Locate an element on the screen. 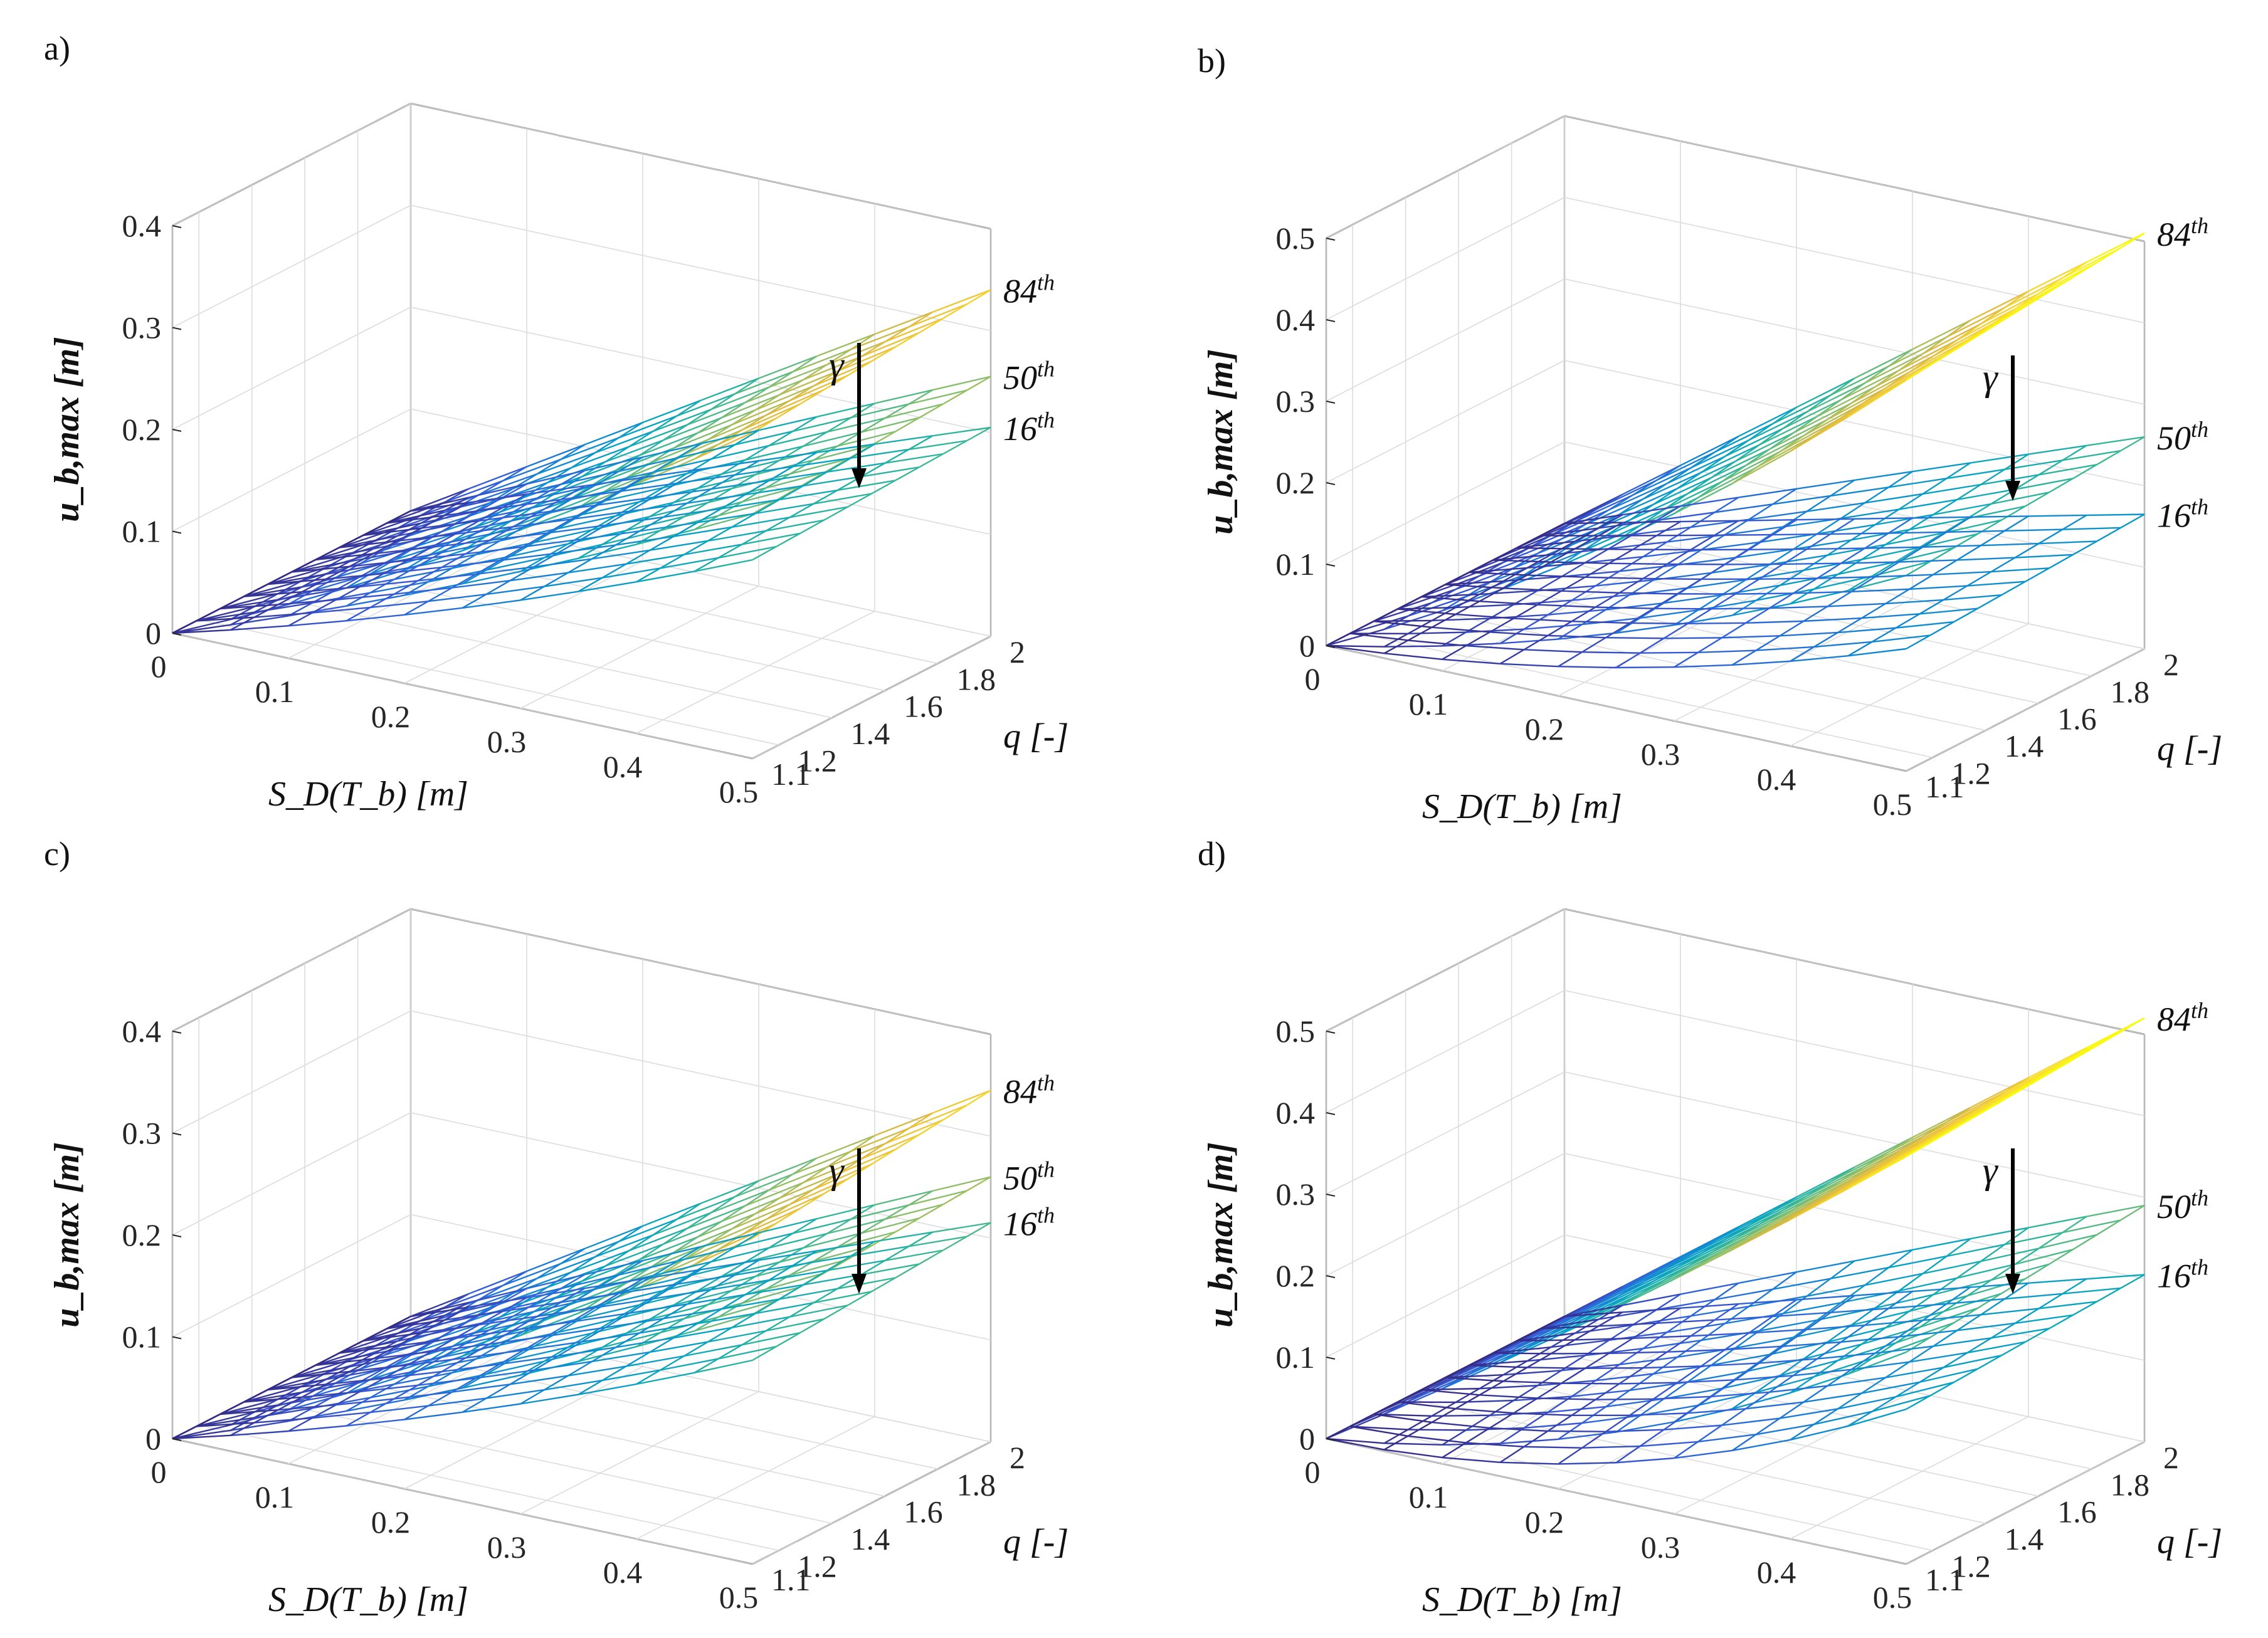 The height and width of the screenshot is (1638, 2268). x-tick-label: 0.1 is located at coordinates (275, 692).